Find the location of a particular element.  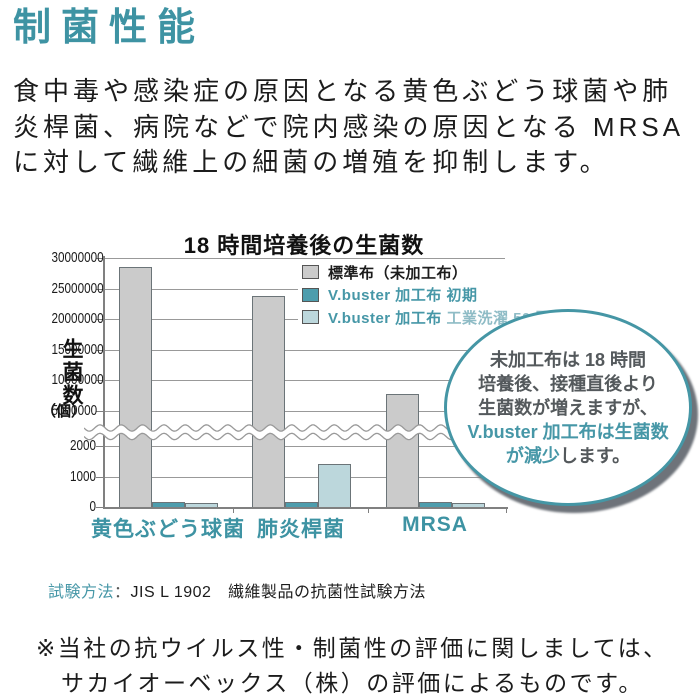

bar-MRSA-series3 is located at coordinates (468, 505).